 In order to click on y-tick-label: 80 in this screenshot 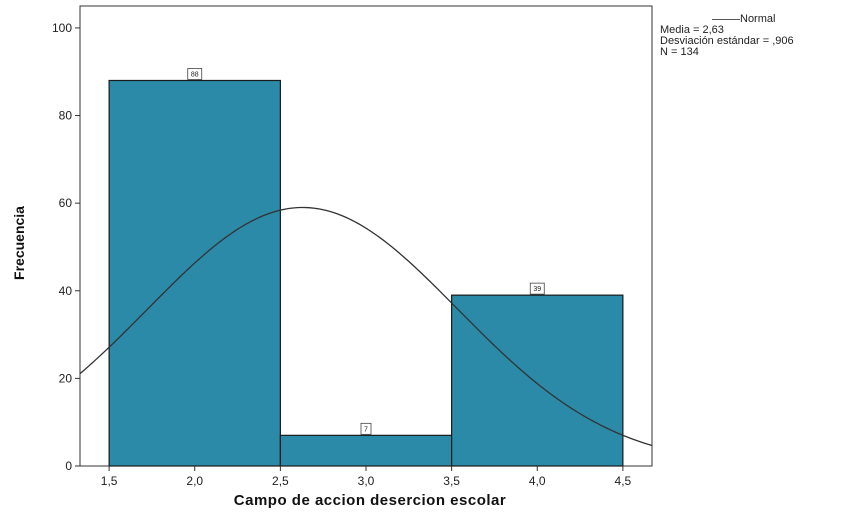, I will do `click(66, 116)`.